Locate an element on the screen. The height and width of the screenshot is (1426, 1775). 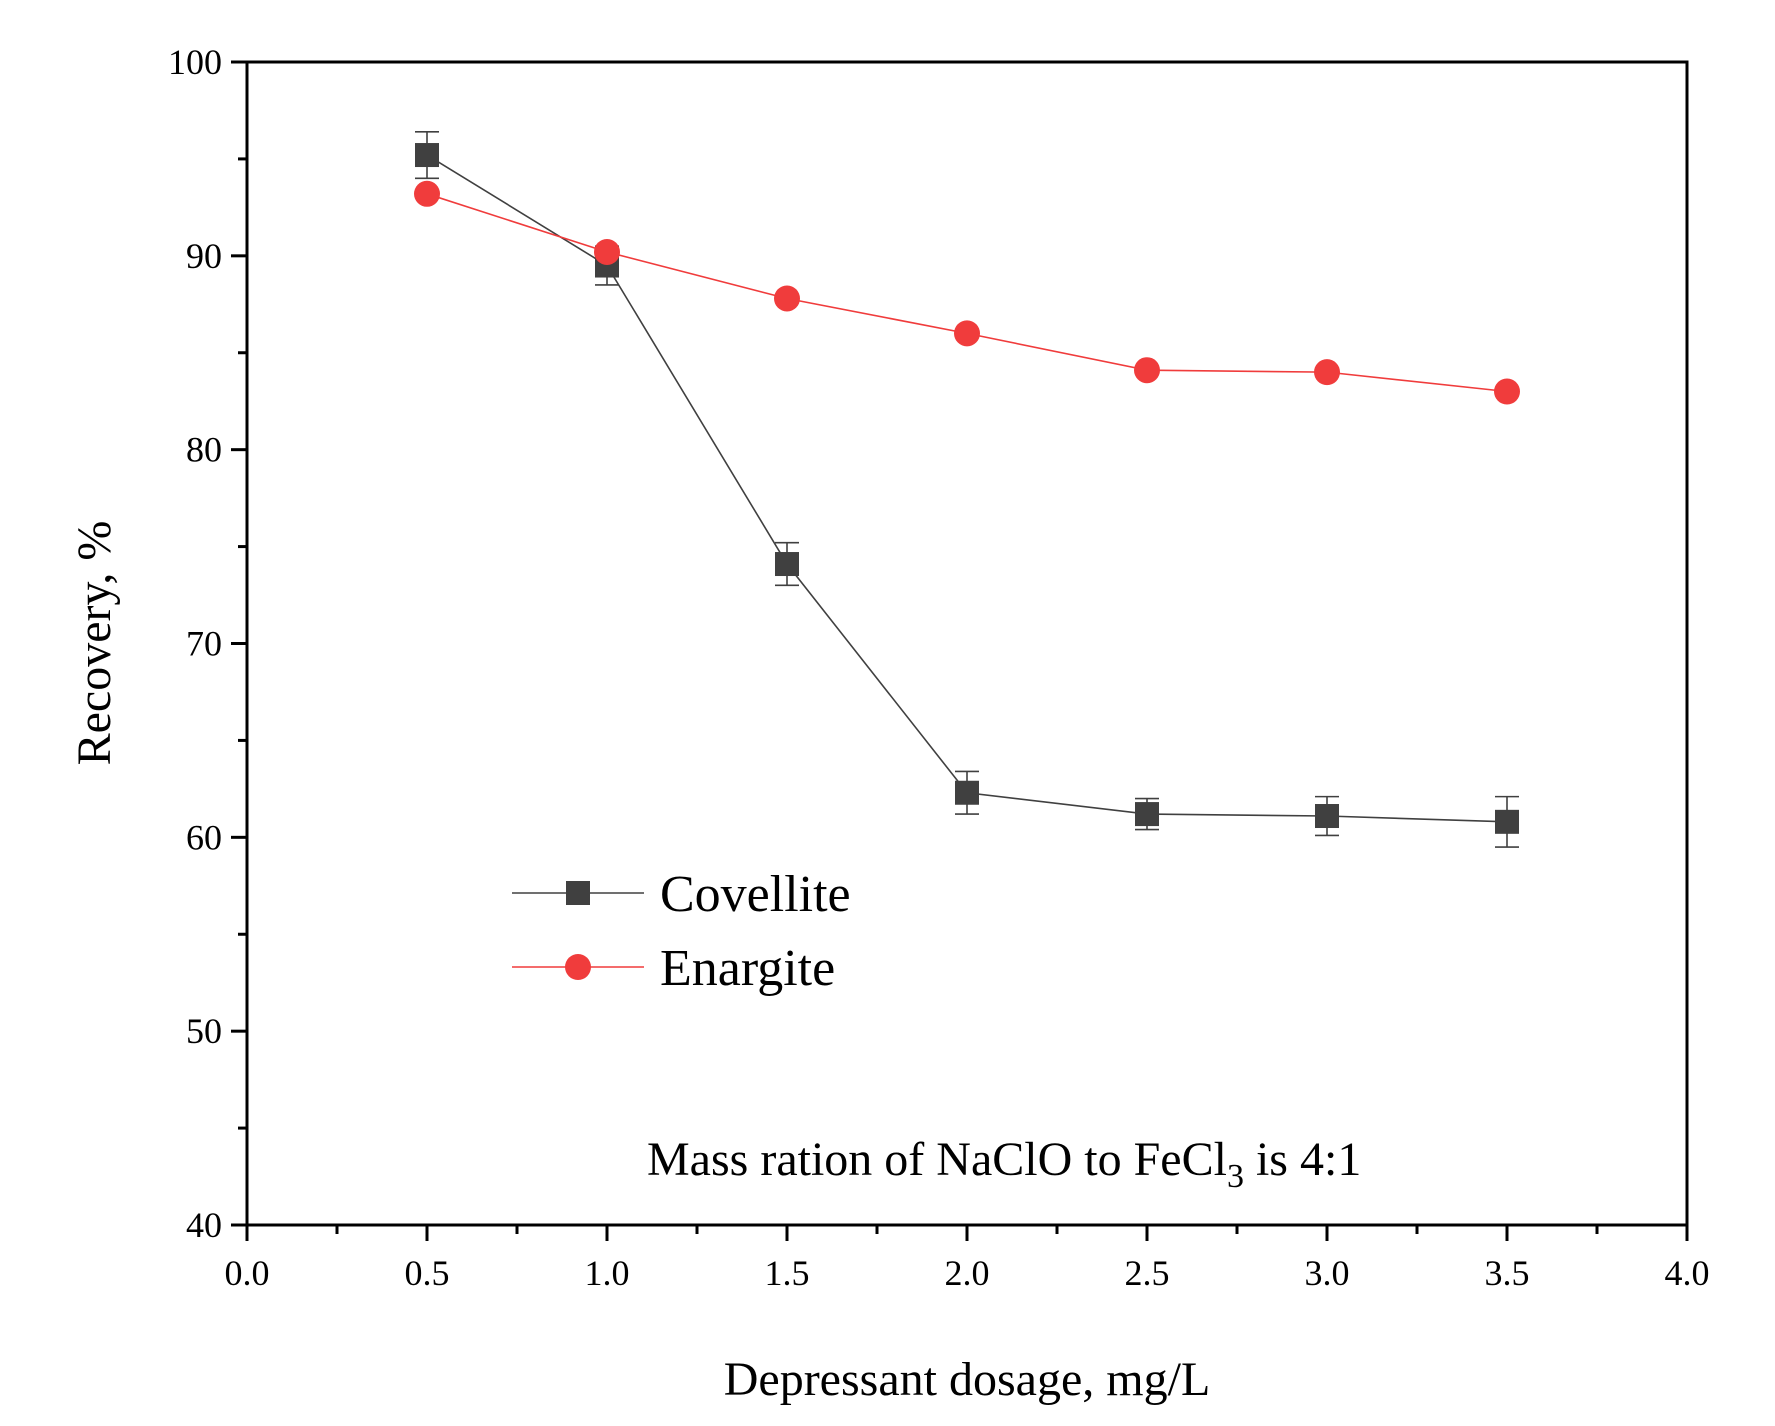
annotation-subscript: 3 is located at coordinates (1235, 1176).